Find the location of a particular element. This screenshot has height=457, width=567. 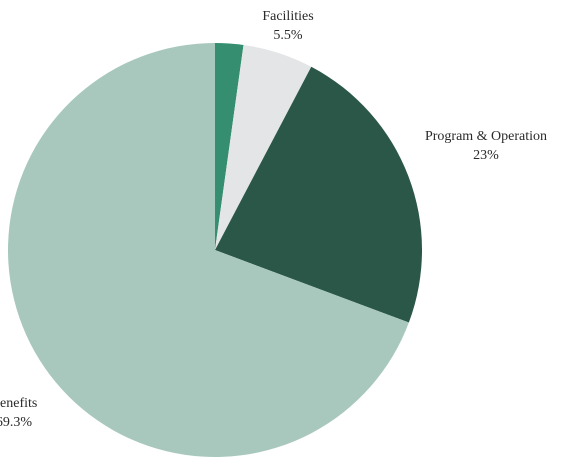

slice-label: Program & Operation is located at coordinates (486, 136).